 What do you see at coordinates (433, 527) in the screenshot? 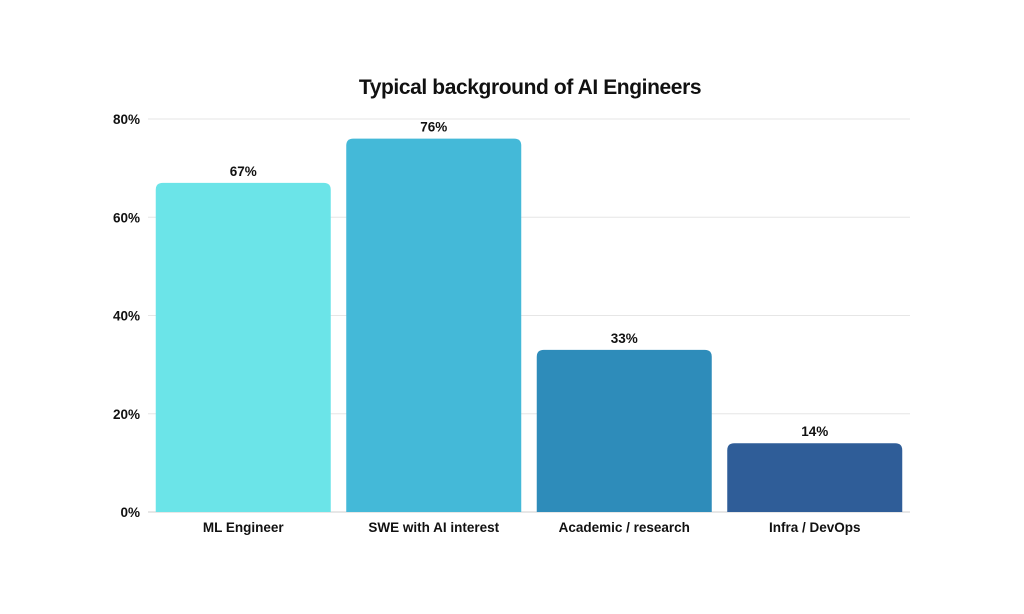
I see `x-category-label: SWE with AI interest` at bounding box center [433, 527].